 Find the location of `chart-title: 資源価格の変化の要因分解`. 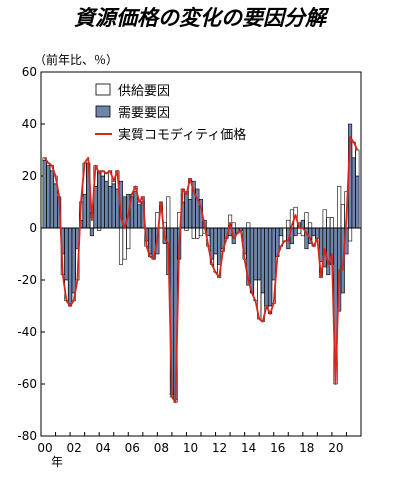

chart-title: 資源価格の変化の要因分解 is located at coordinates (200, 18).